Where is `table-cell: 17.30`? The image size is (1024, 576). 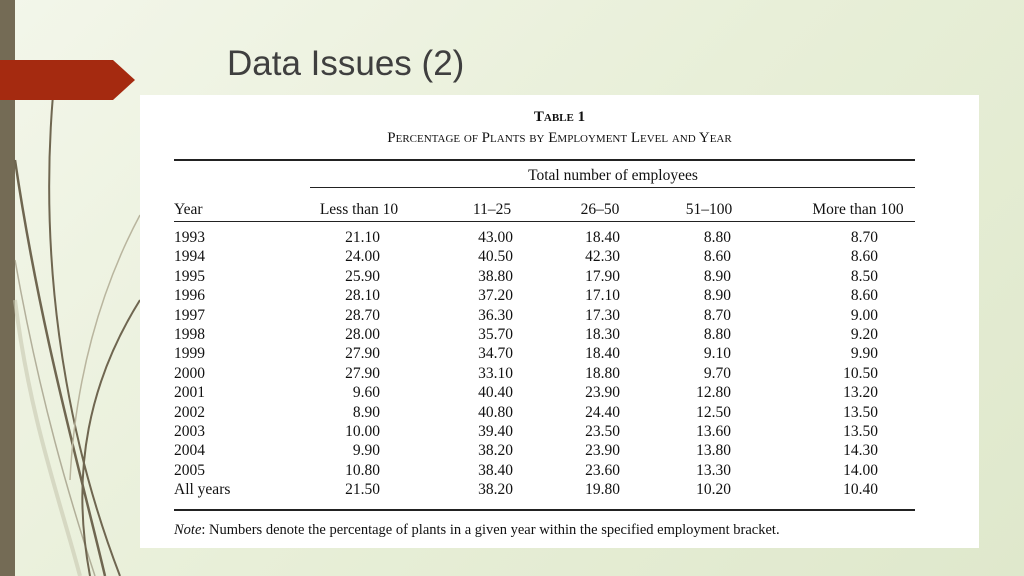 table-cell: 17.30 is located at coordinates (602, 315).